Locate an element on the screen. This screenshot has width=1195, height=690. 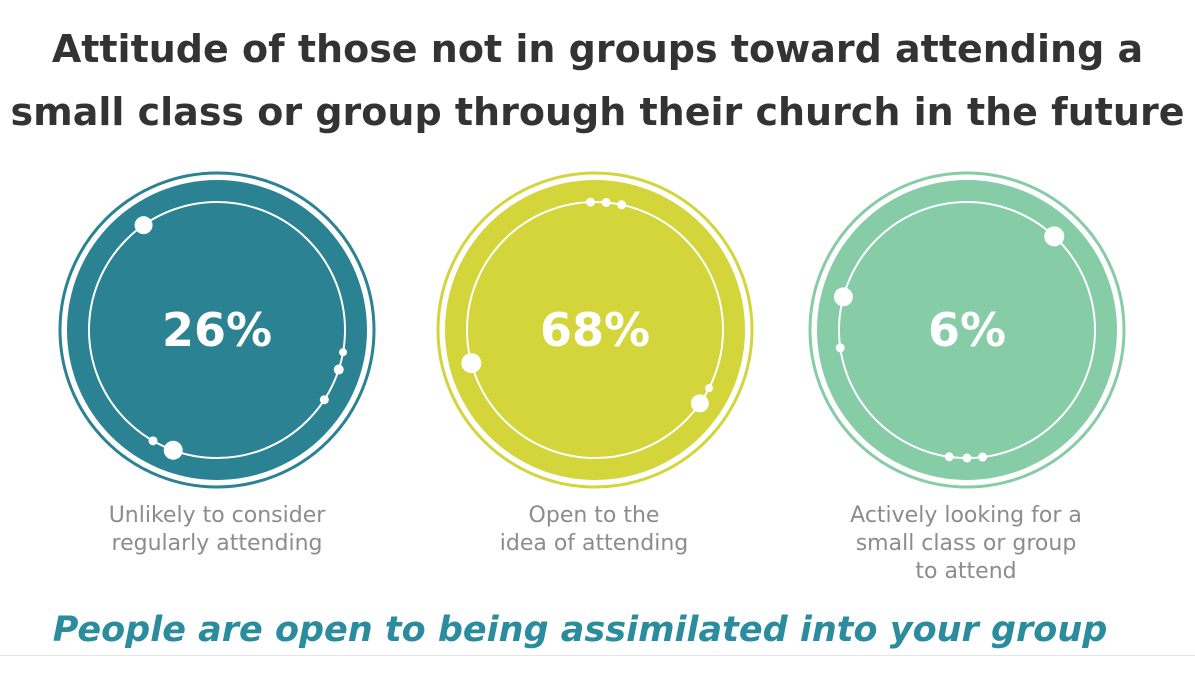
value-label-open: 68% is located at coordinates (595, 330).